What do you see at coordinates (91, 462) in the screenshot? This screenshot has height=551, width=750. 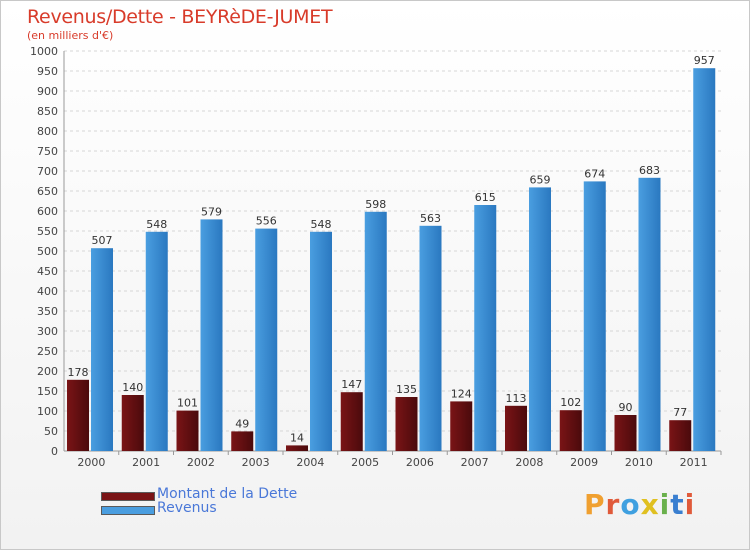 I see `x-tick-label: 2000` at bounding box center [91, 462].